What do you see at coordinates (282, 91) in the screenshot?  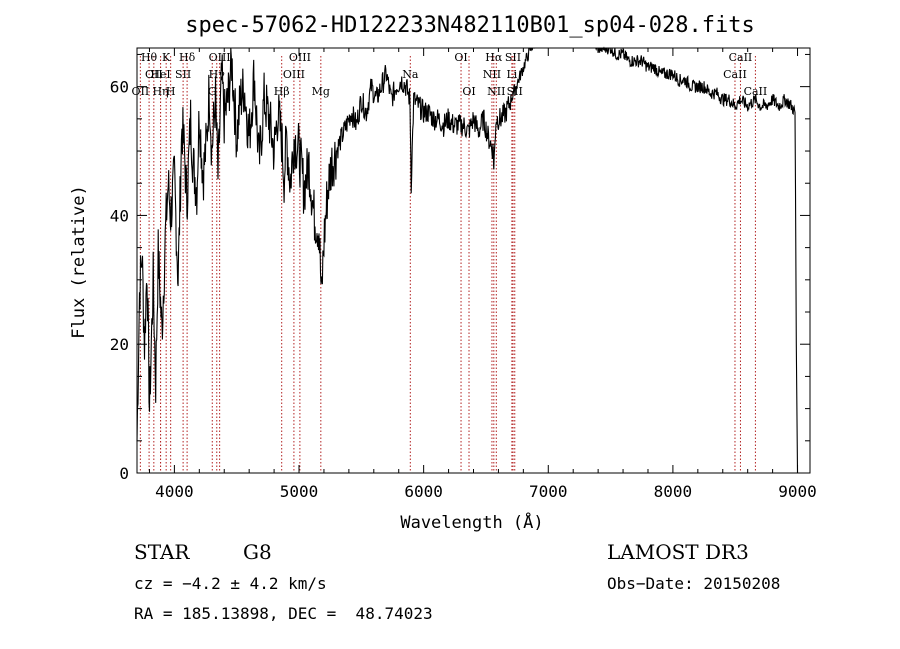 I see `spectral-line-label: Hβ` at bounding box center [282, 91].